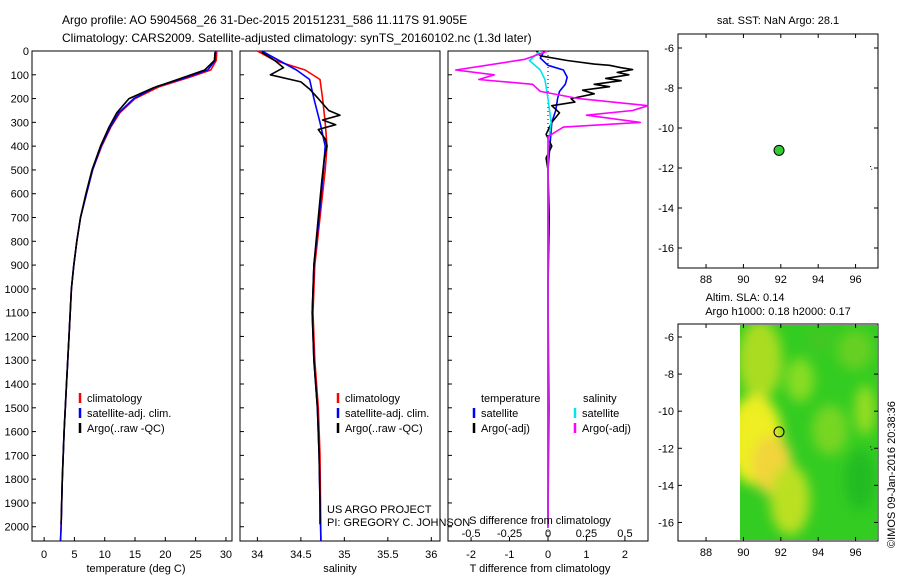  I want to click on depth-tick-label: 600, so click(20, 195).